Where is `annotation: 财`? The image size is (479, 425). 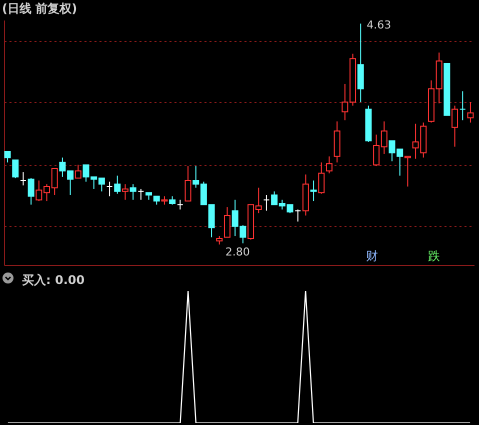 annotation: 财 is located at coordinates (372, 256).